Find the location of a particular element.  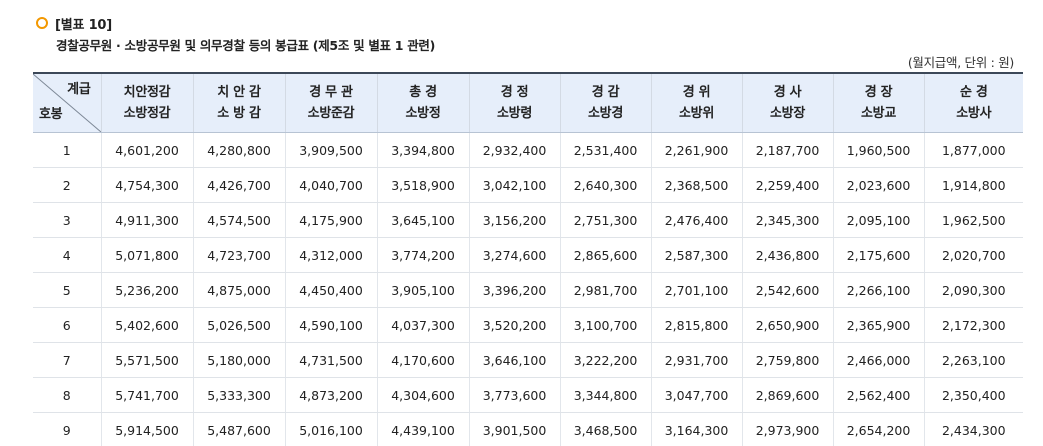

salary-cell: 4,601,200 is located at coordinates (147, 150).